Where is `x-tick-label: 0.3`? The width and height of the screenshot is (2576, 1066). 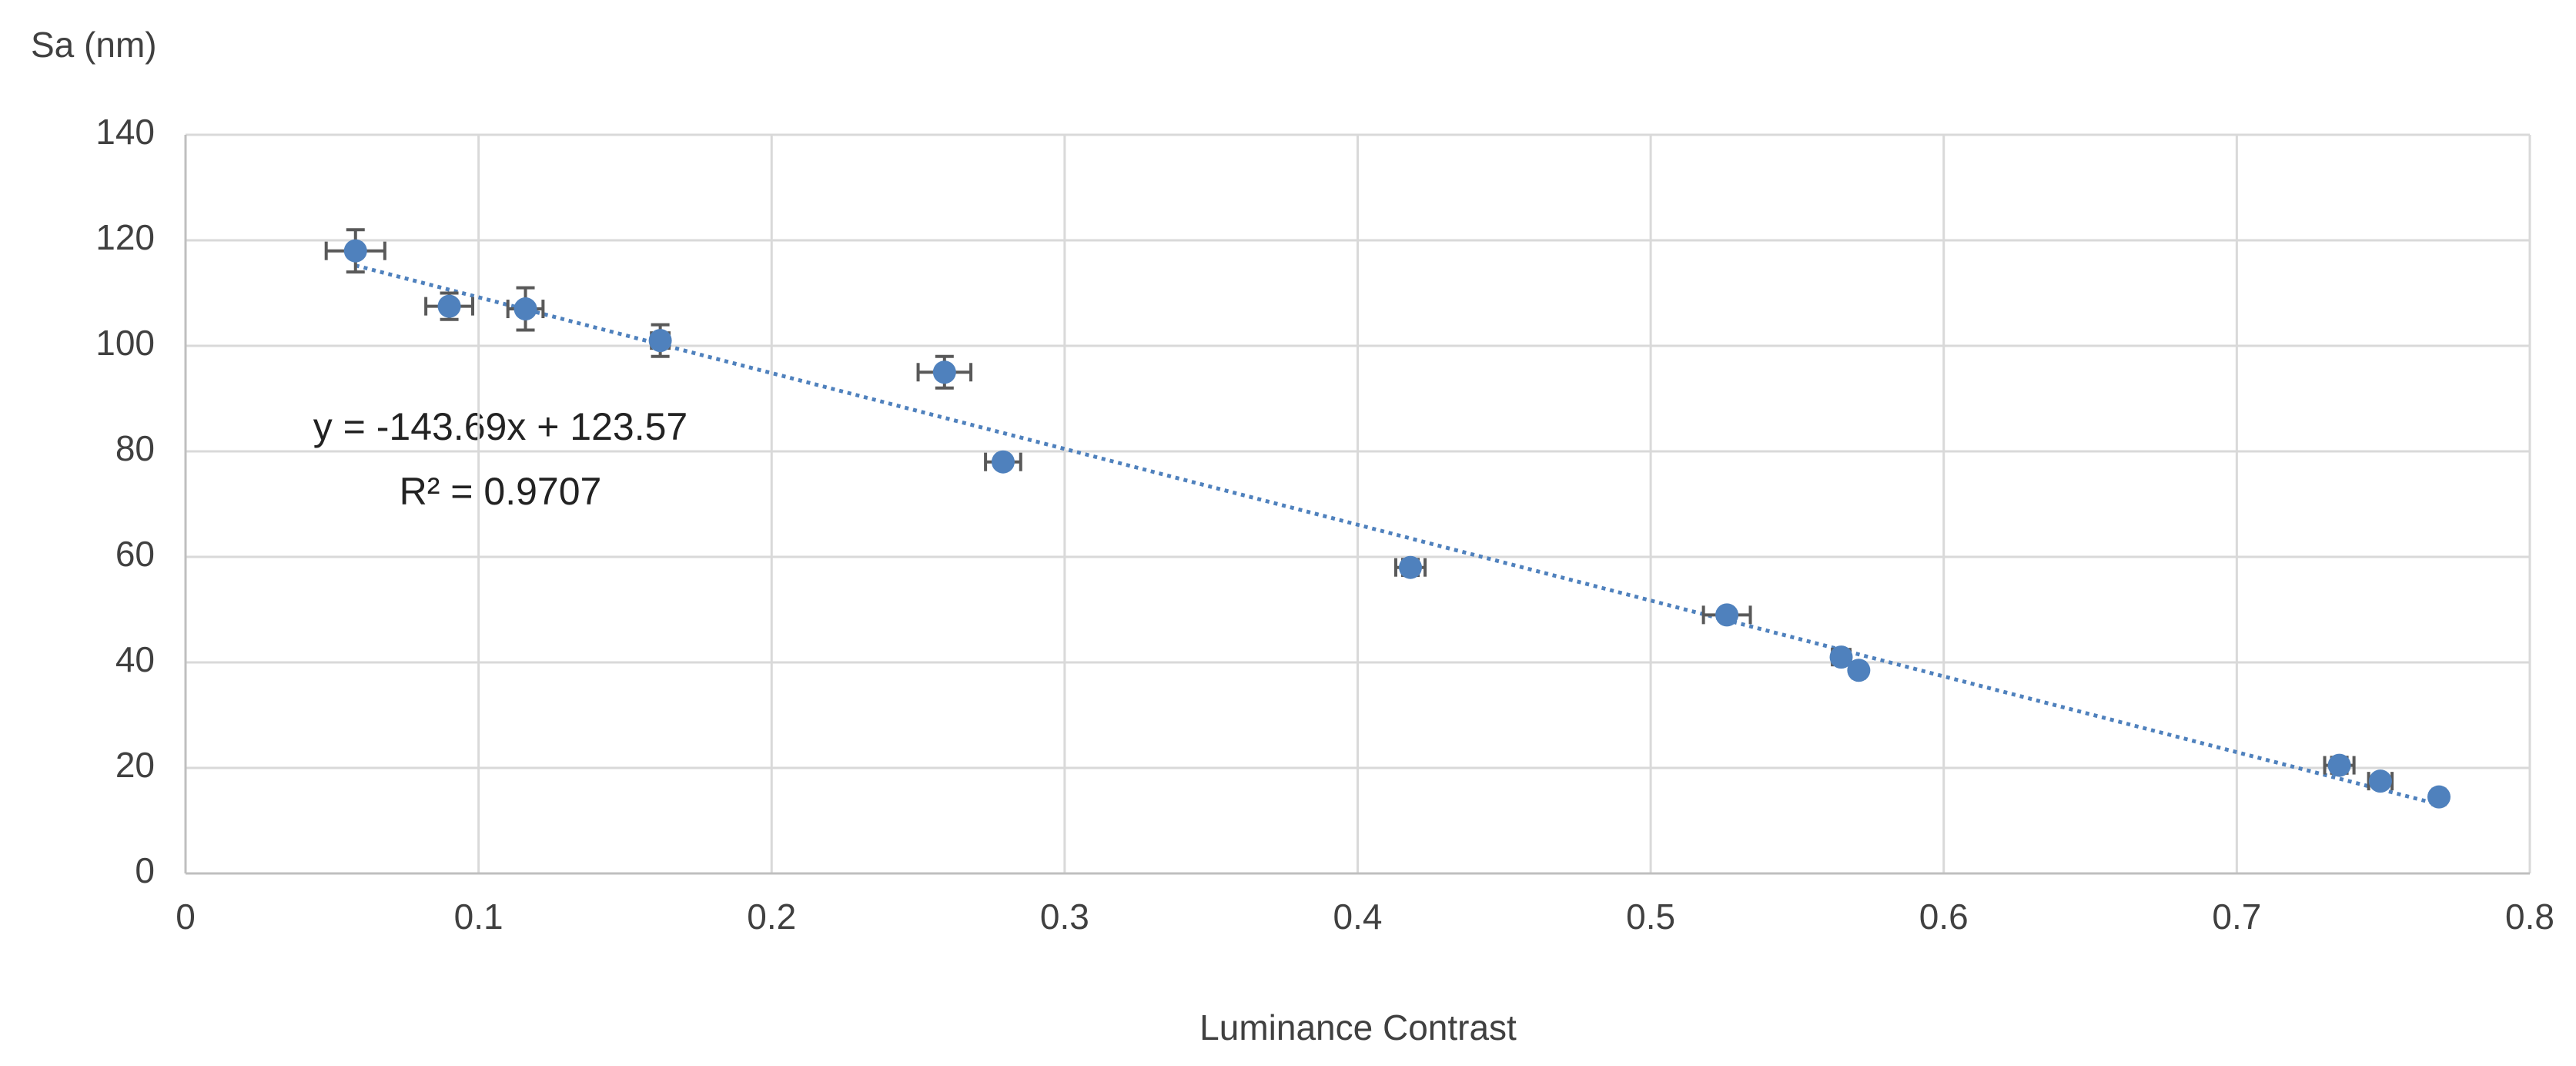
x-tick-label: 0.3 is located at coordinates (1064, 917).